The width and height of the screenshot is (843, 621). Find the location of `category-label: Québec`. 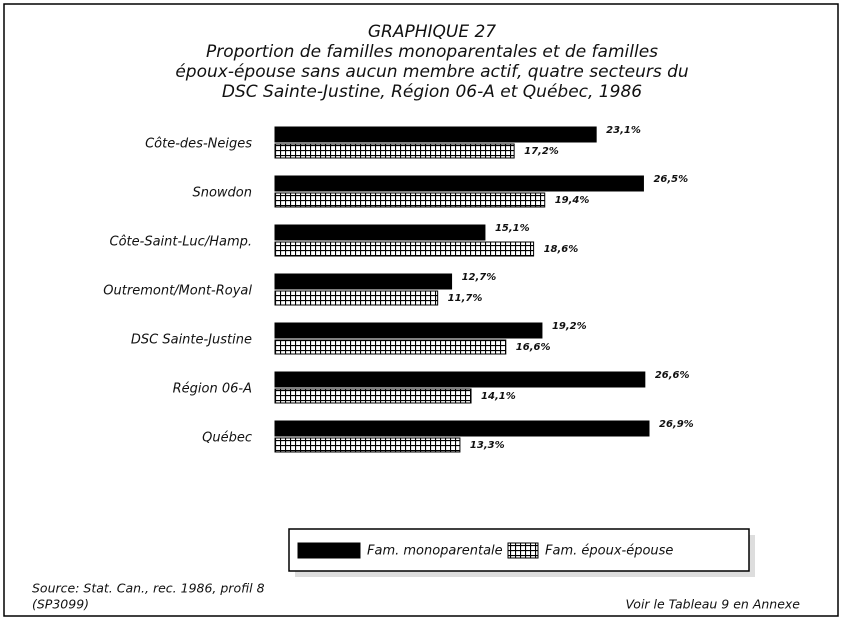

category-label: Québec is located at coordinates (227, 438).